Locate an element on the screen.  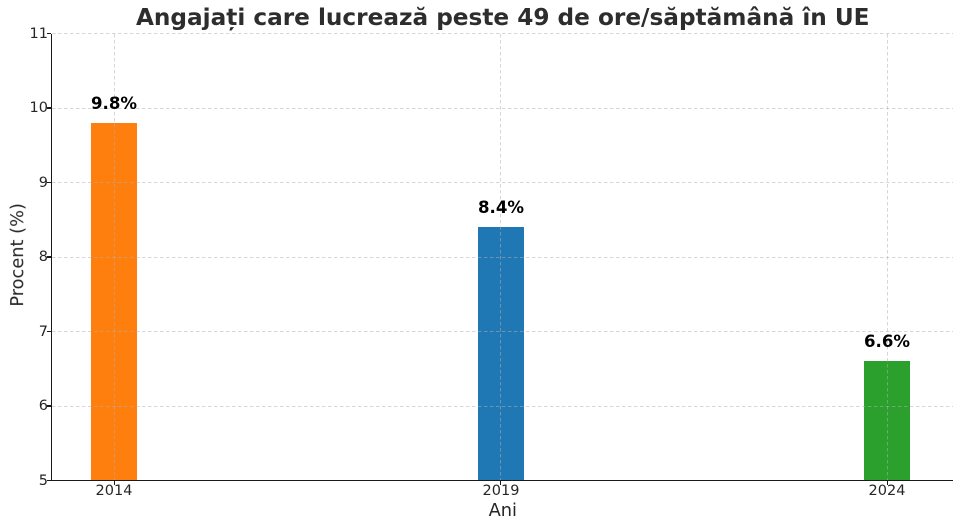
y-tick-label: 8 is located at coordinates (43, 257).